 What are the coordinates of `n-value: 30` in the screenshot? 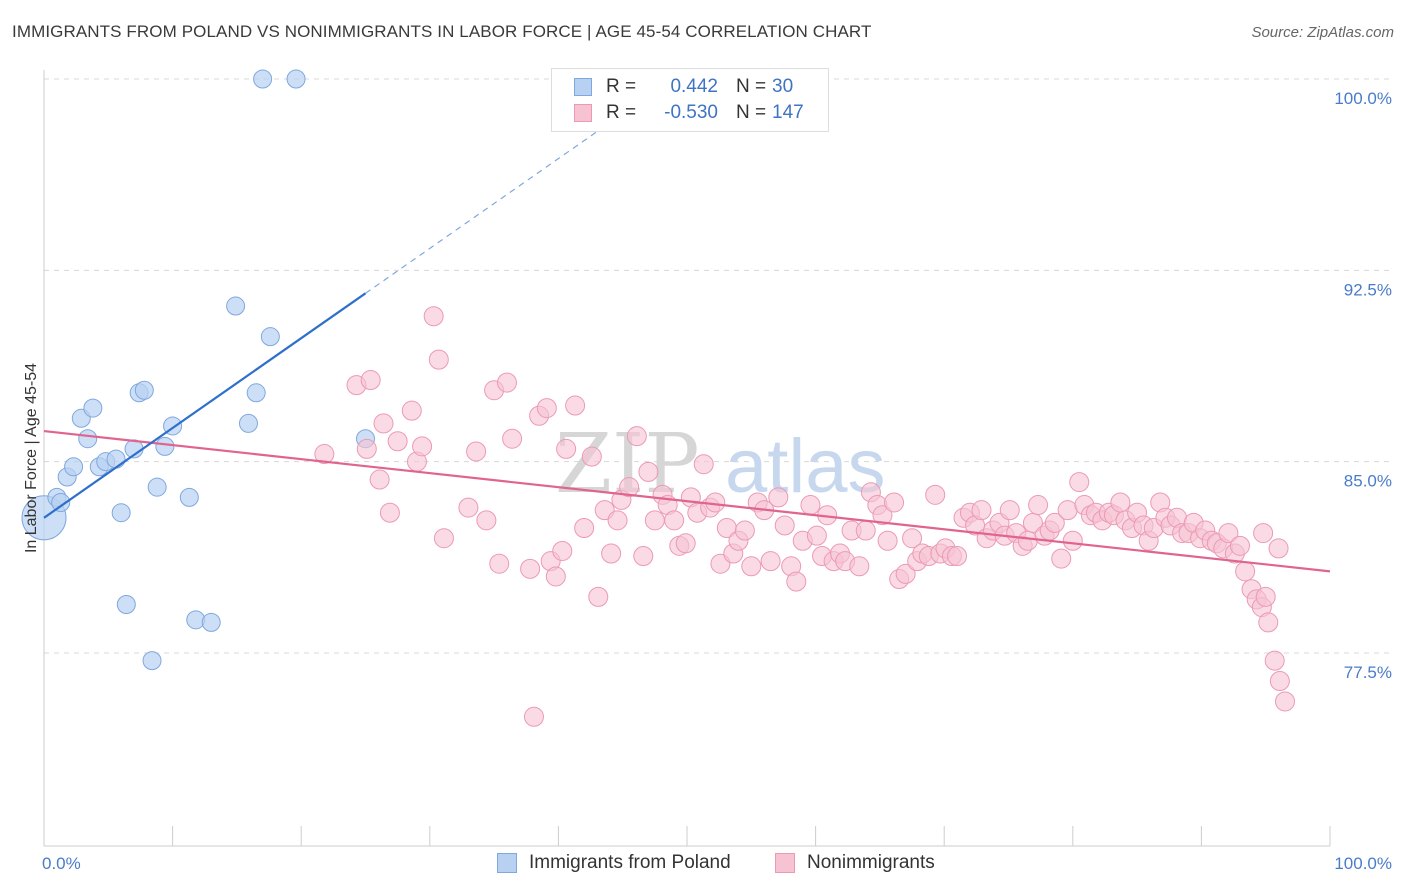 It's located at (783, 86).